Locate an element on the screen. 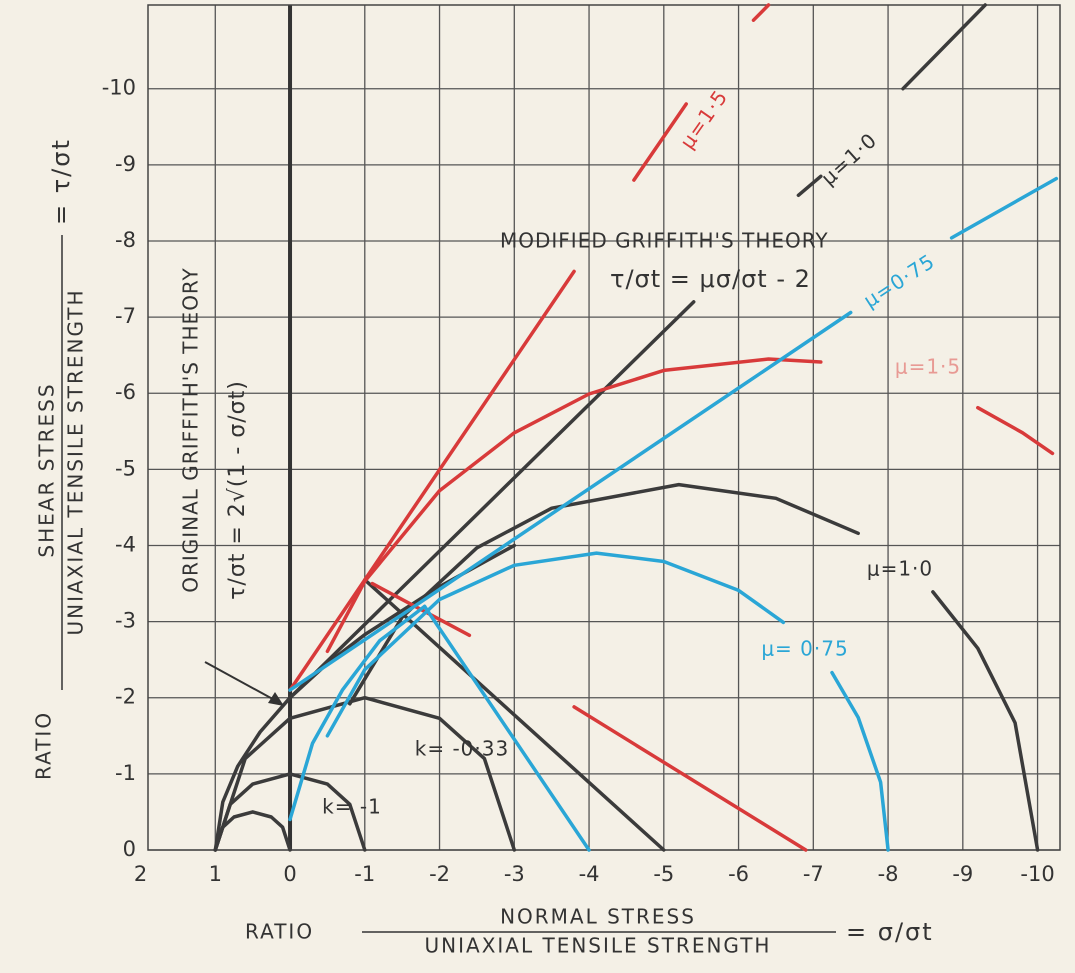 Image resolution: width=1075 pixels, height=973 pixels. x-tick-label: 0 is located at coordinates (289, 874).